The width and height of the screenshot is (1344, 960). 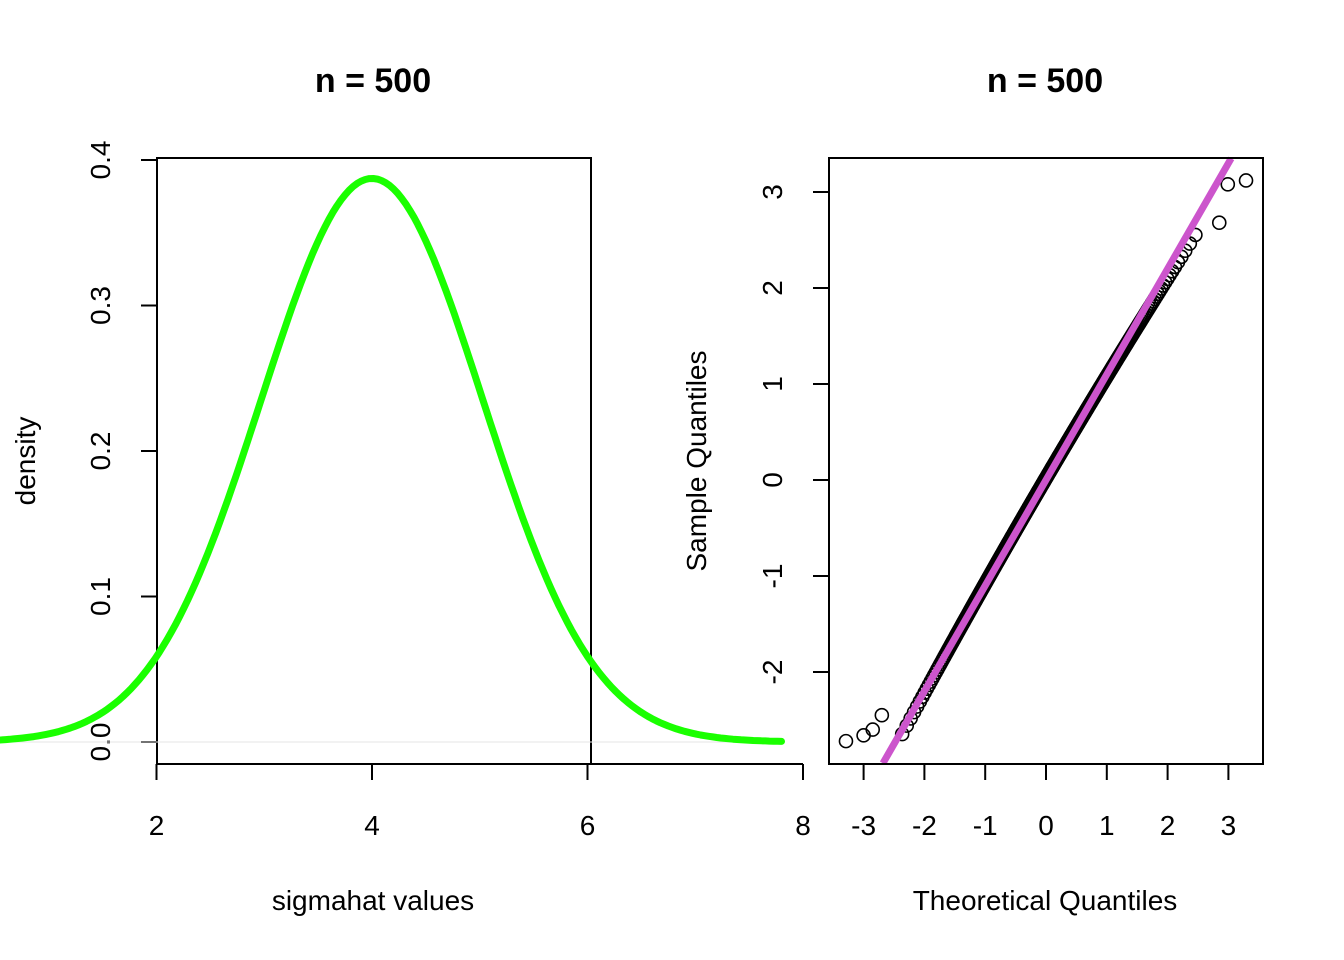 I want to click on qq-x-label: Theoretical Quantiles, so click(x=1045, y=900).